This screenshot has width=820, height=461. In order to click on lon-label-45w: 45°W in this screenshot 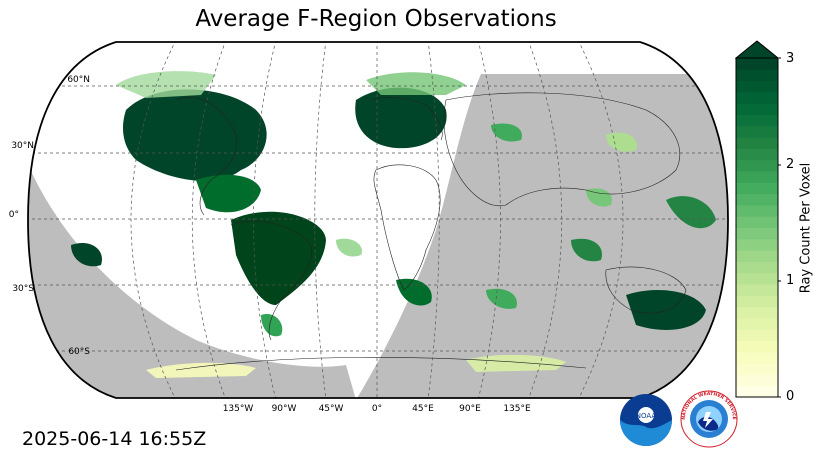, I will do `click(331, 409)`.